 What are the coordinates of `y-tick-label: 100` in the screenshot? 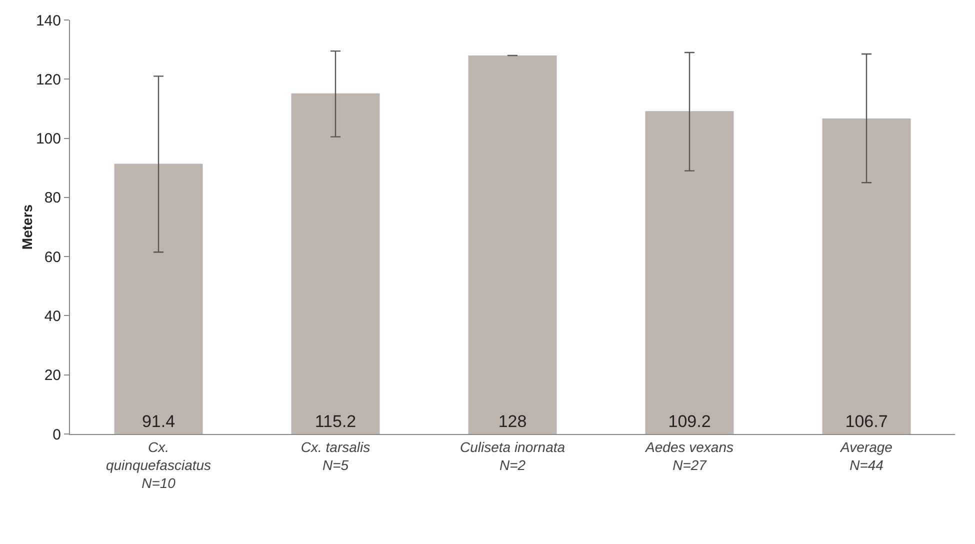 It's located at (48, 139).